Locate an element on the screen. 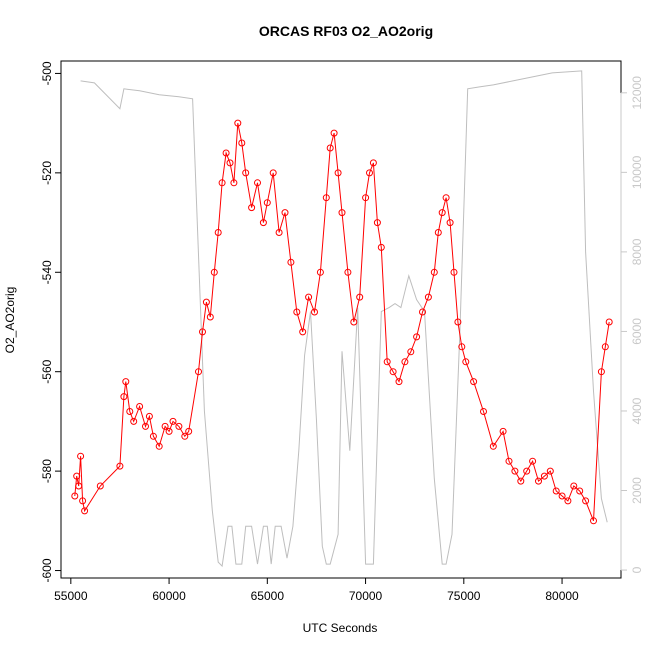 This screenshot has height=650, width=650. x-tick-label: 60000 is located at coordinates (169, 596).